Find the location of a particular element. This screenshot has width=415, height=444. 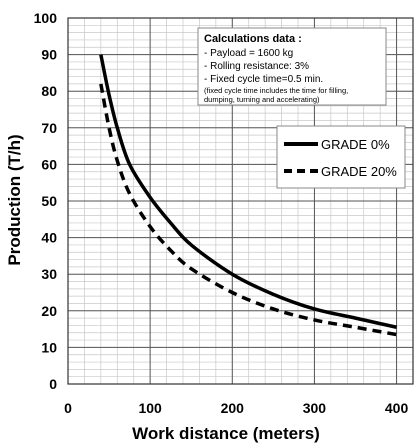

y-tick-label: 100 is located at coordinates (46, 18).